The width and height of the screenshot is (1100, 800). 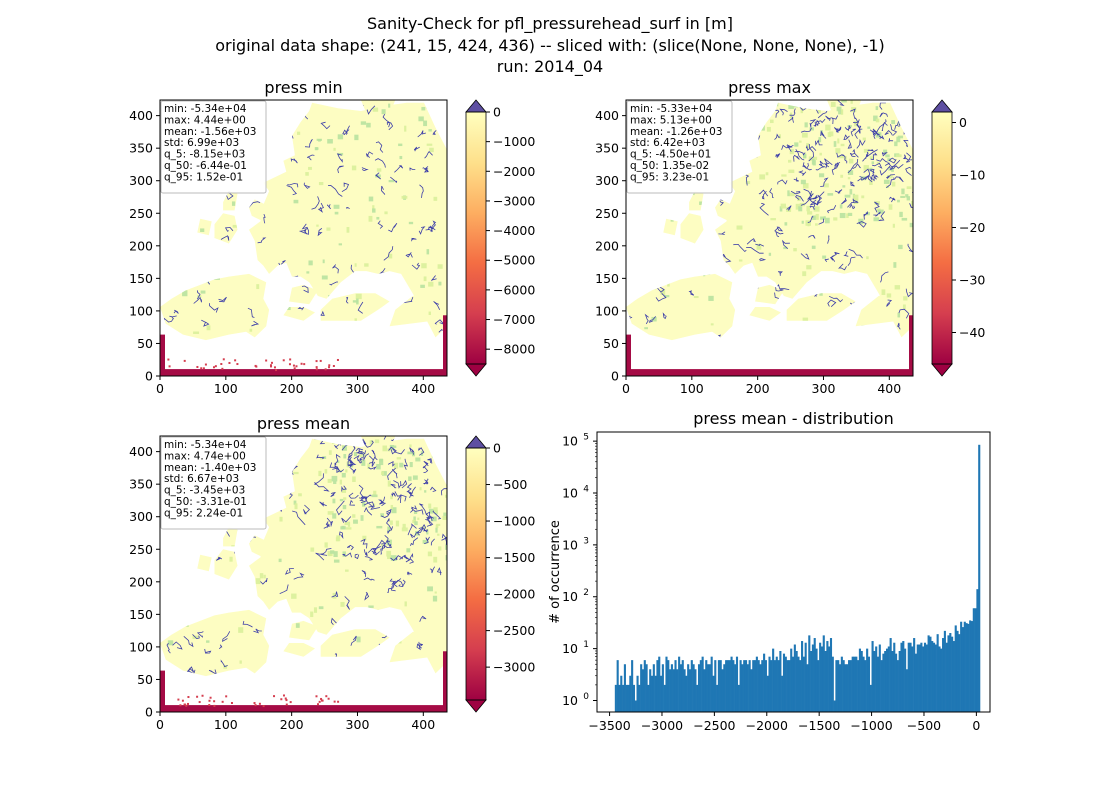 I want to click on stats-box-frame, so click(x=679, y=147).